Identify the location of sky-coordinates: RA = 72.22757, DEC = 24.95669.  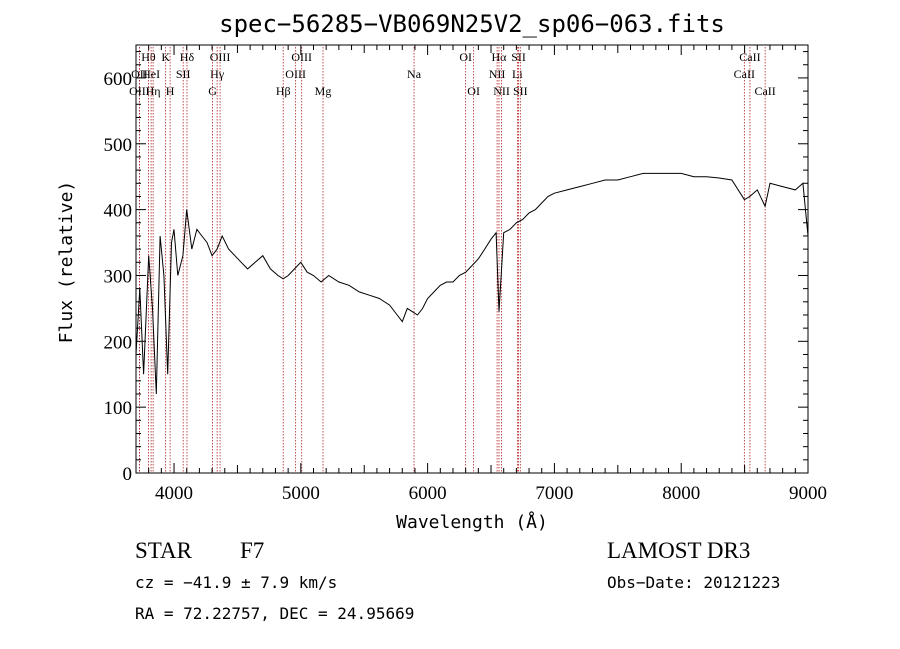
(274, 613).